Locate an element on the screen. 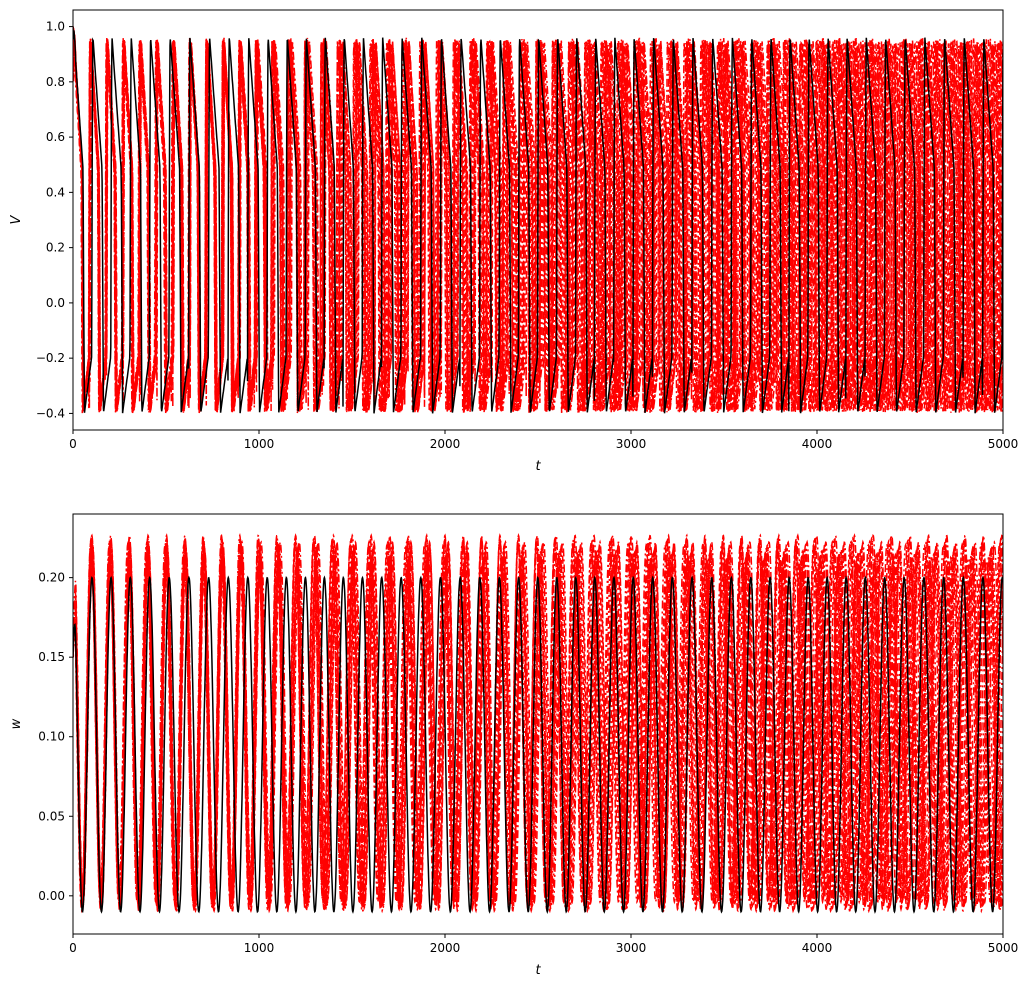 This screenshot has height=987, width=1030. y-tick-label: 0.00 is located at coordinates (51, 896).